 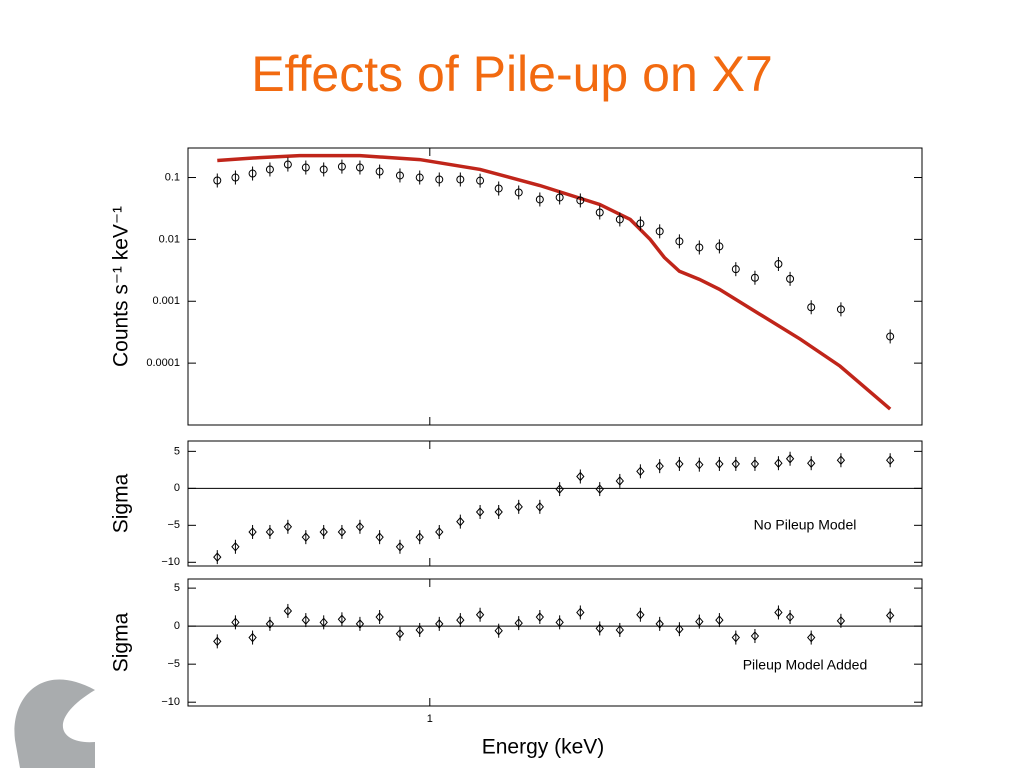 What do you see at coordinates (543, 747) in the screenshot?
I see `x-axis-label: Energy (keV)` at bounding box center [543, 747].